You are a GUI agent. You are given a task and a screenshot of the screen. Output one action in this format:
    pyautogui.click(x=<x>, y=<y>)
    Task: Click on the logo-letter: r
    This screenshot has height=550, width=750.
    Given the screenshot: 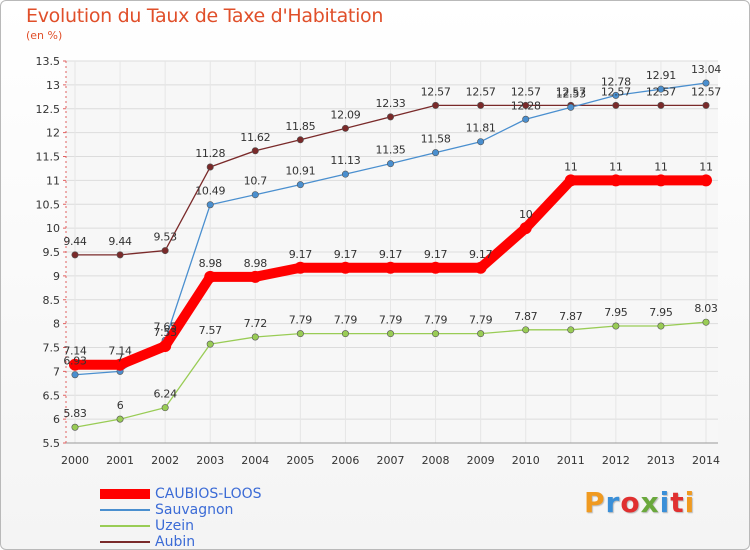 What is the action you would take?
    pyautogui.click(x=613, y=502)
    